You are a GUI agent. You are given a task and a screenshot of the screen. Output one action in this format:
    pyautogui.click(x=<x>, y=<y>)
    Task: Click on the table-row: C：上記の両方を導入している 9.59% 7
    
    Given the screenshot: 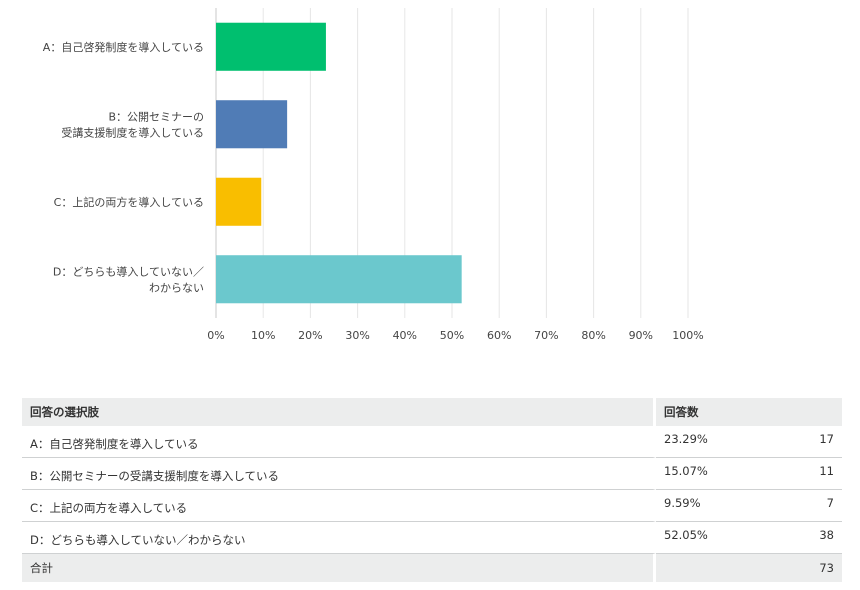 What is the action you would take?
    pyautogui.click(x=432, y=506)
    